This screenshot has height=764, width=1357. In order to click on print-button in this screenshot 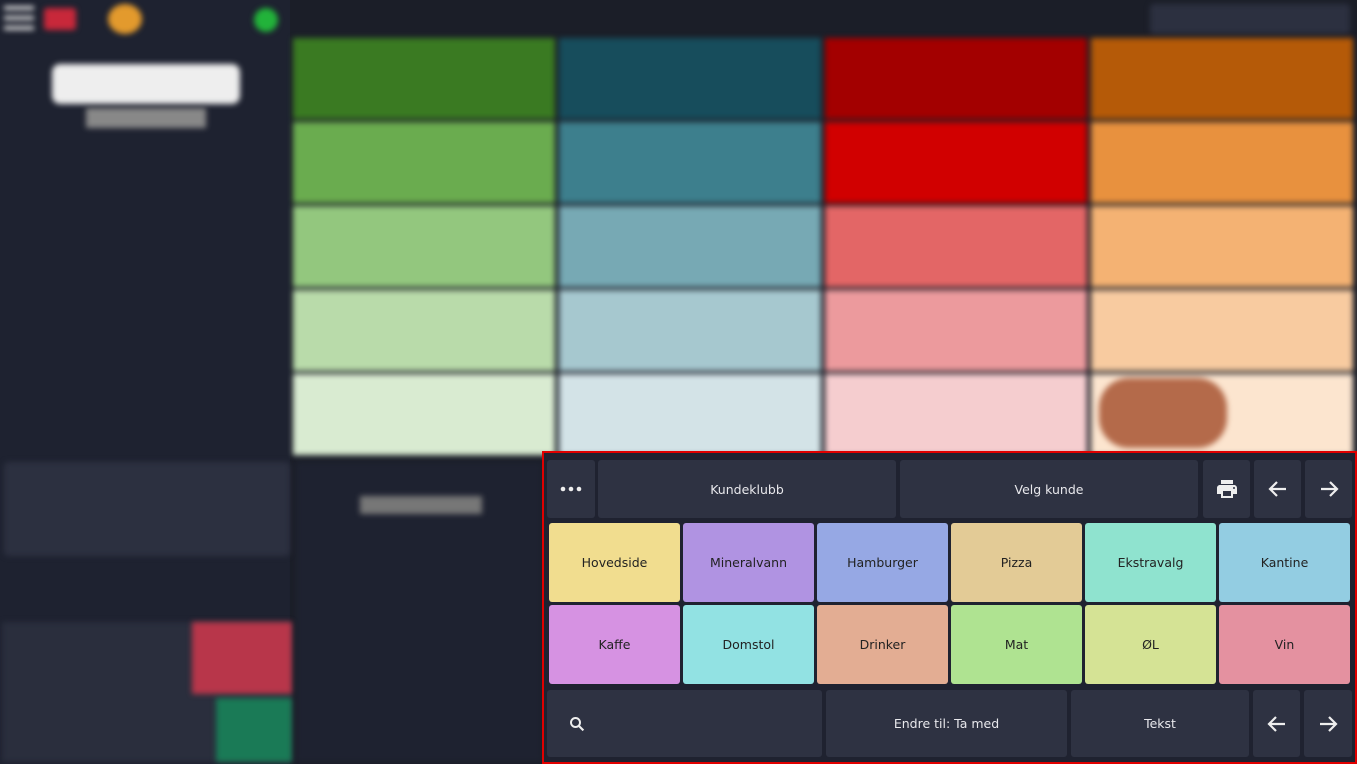, I will do `click(1226, 489)`.